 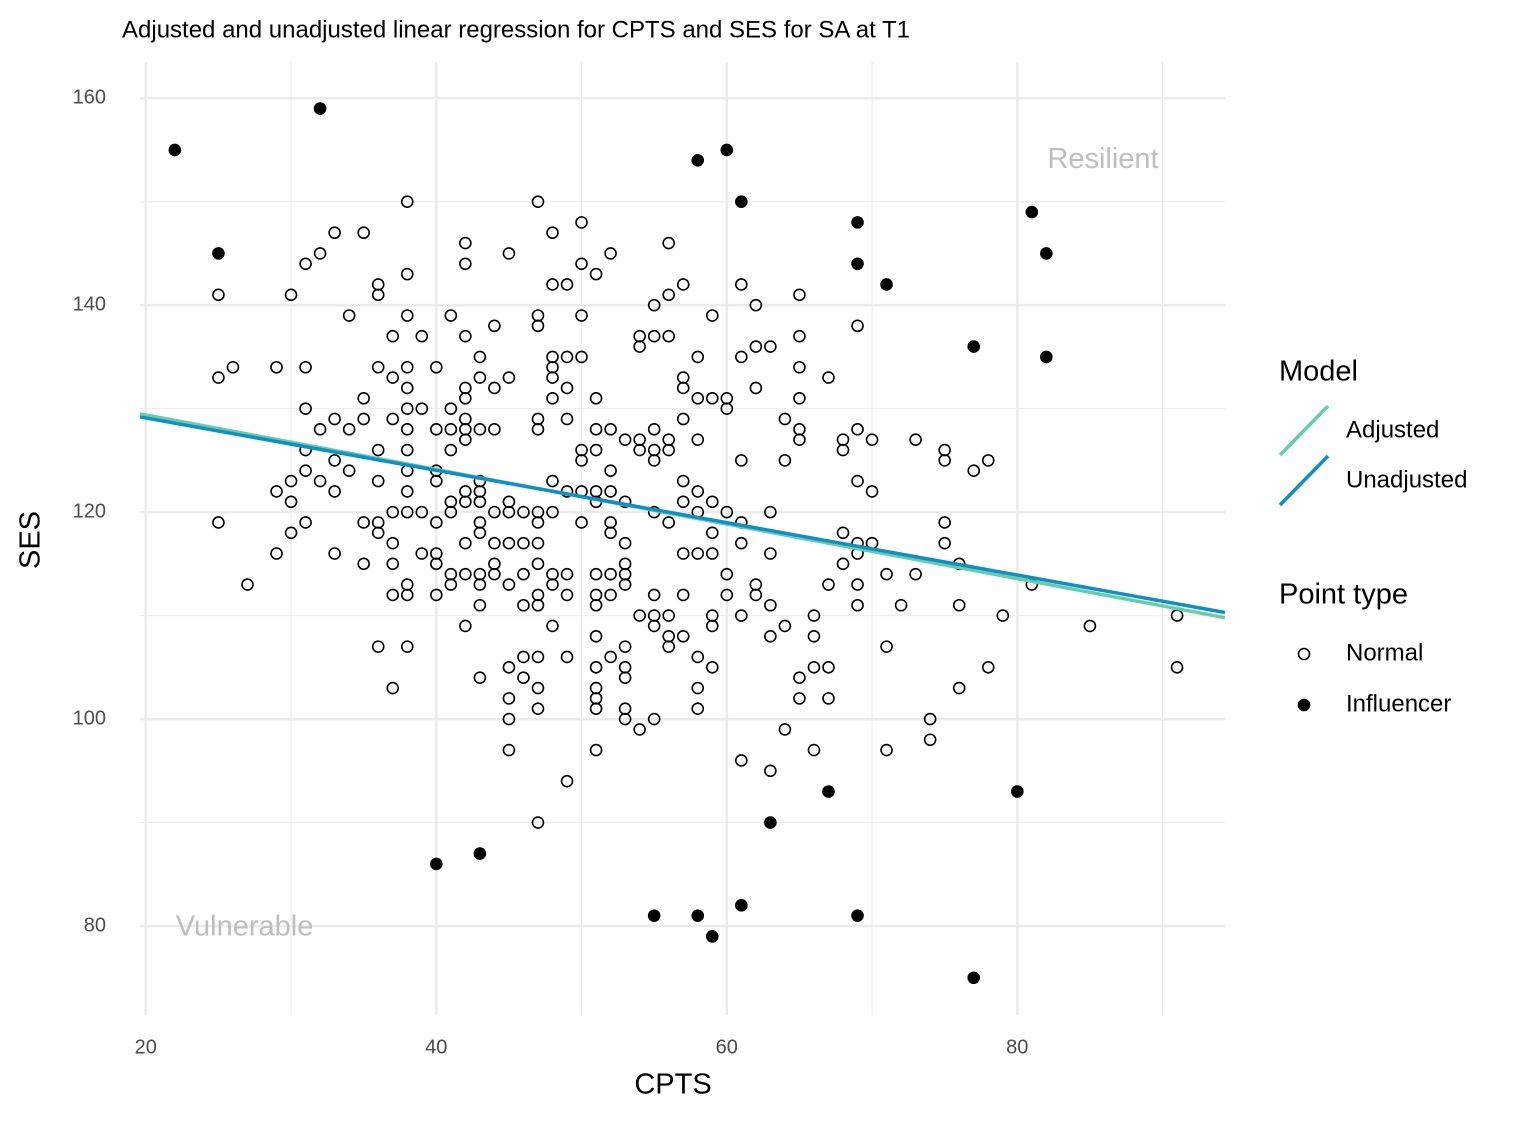 What do you see at coordinates (1343, 595) in the screenshot?
I see `legend-title: Point type` at bounding box center [1343, 595].